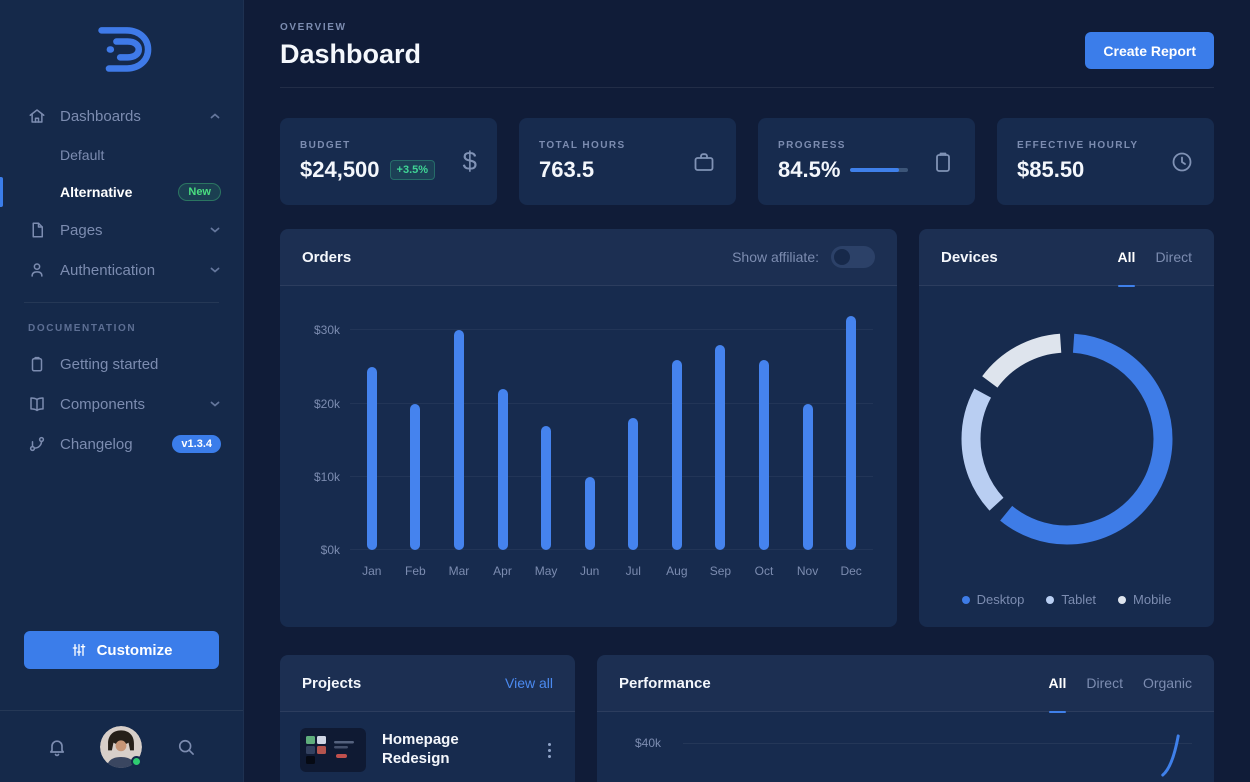  I want to click on bar-jul, so click(633, 484).